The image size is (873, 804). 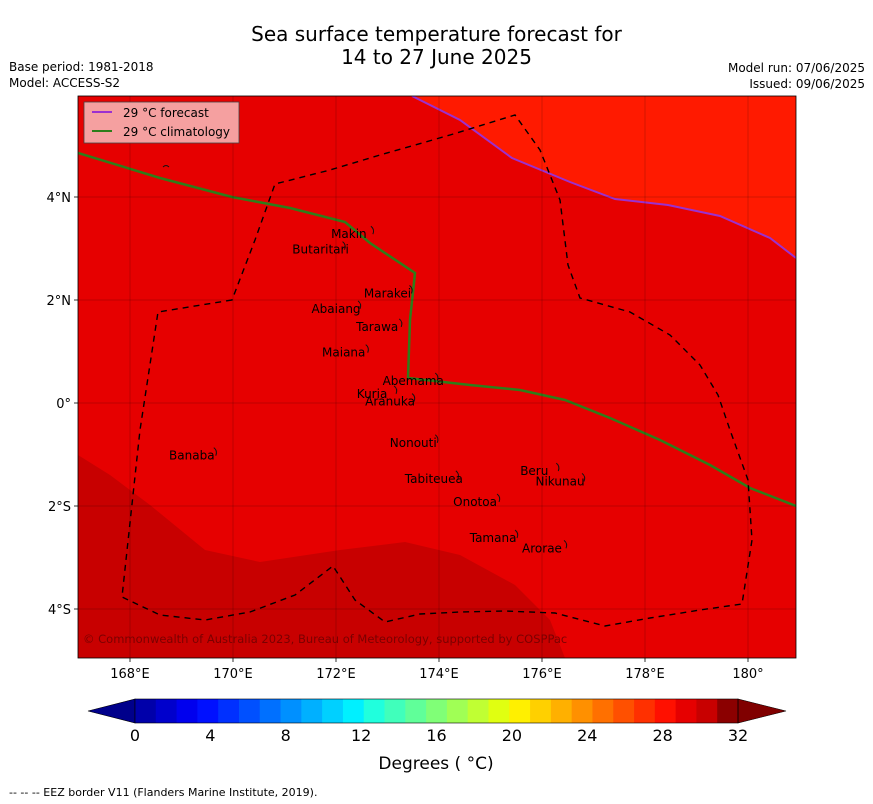 I want to click on longitude-ticks: 168°E 170°E 172°E 174°E 176°E 178°E 180°, so click(x=437, y=670).